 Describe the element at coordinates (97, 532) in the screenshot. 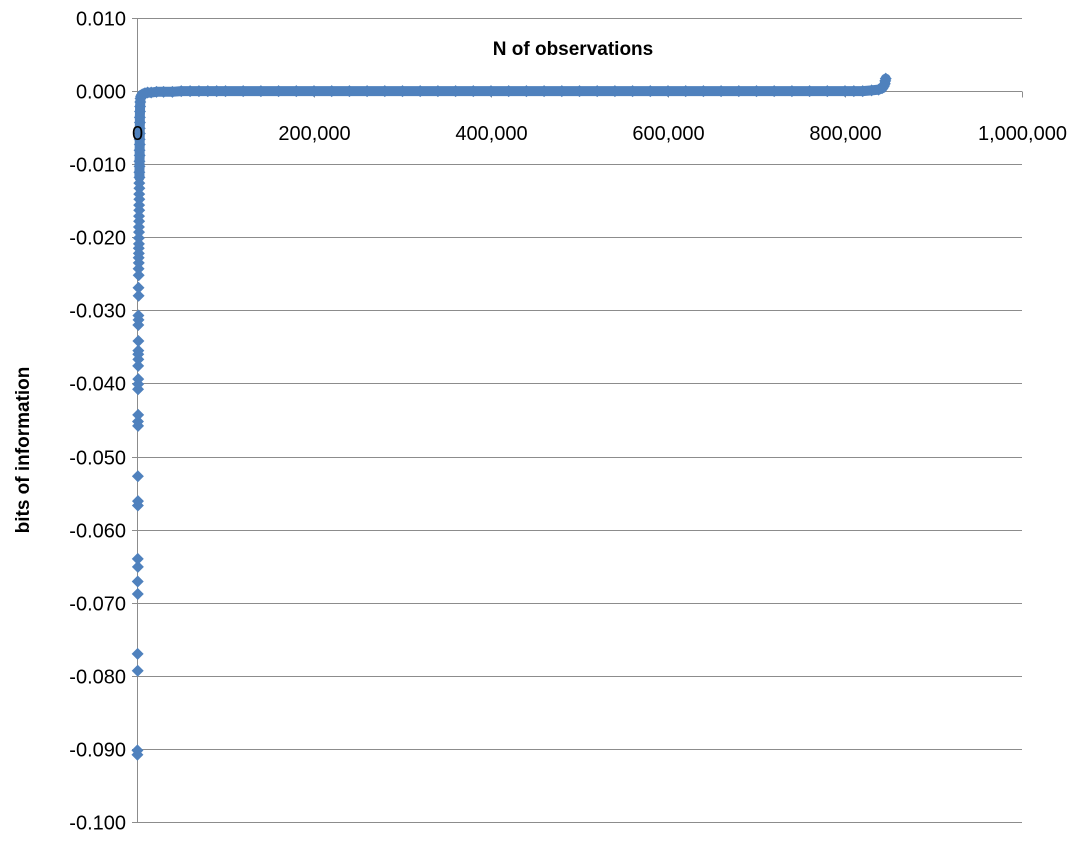

I see `y-tick-label: -0.060` at that location.